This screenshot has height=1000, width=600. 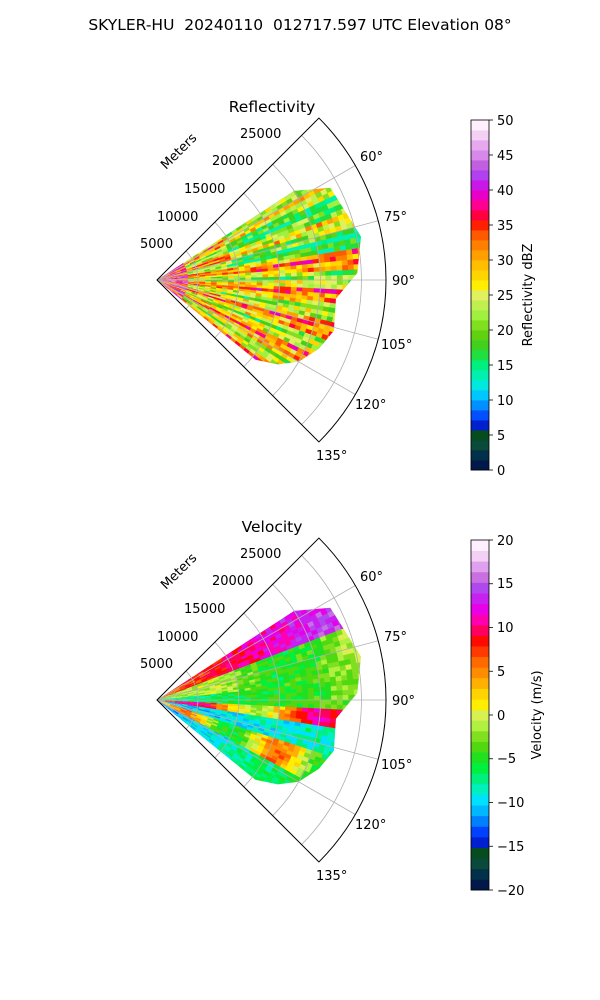 I want to click on range-tick-label: 15000, so click(x=204, y=609).